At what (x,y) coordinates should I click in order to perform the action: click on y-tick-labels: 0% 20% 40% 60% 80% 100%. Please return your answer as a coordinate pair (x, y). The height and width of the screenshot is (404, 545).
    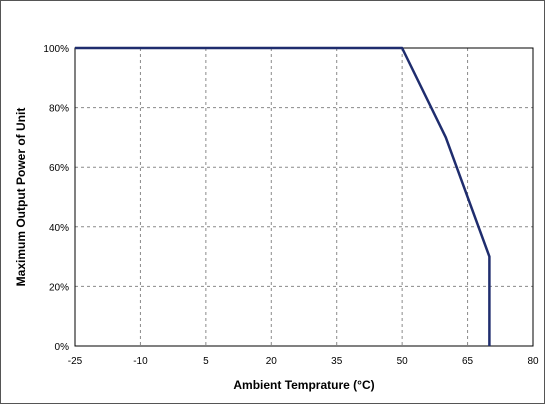
    Looking at the image, I should click on (56, 198).